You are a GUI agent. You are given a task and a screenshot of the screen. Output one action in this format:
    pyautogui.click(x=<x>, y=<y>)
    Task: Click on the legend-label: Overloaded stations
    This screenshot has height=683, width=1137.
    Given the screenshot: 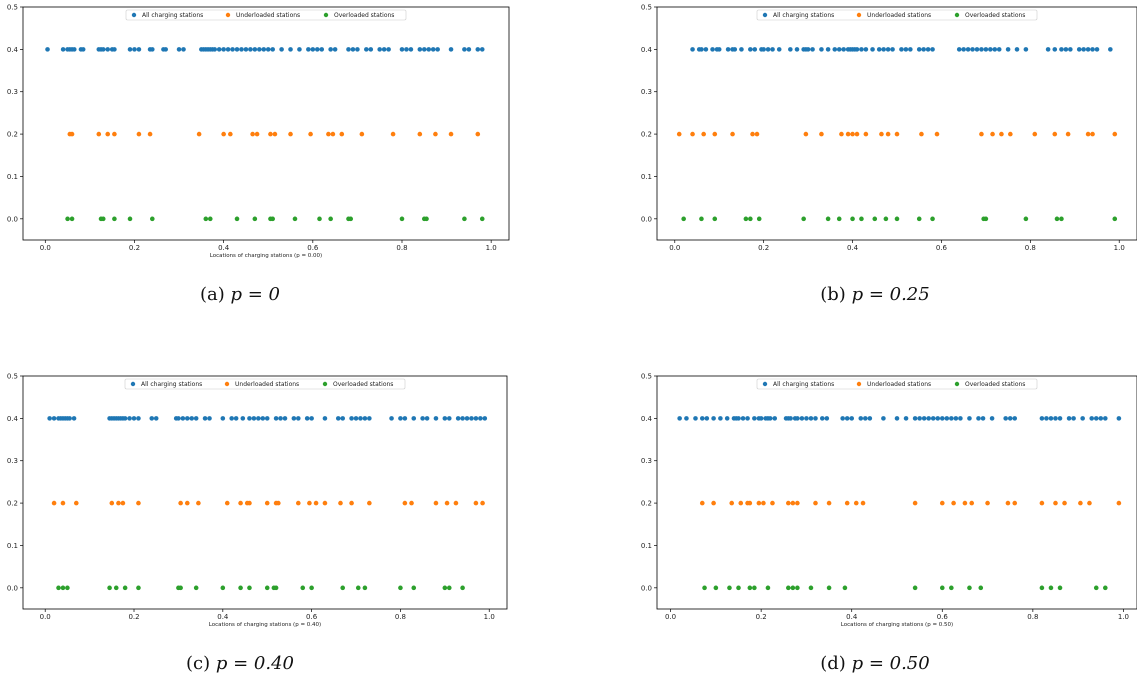 What is the action you would take?
    pyautogui.click(x=995, y=384)
    